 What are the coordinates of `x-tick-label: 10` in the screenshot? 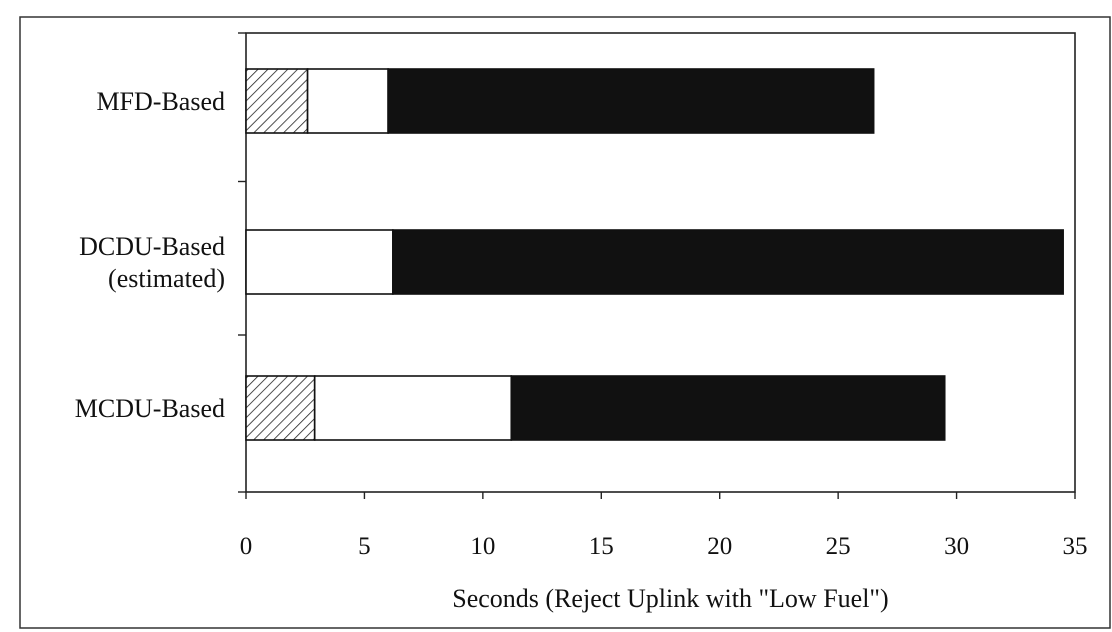 It's located at (482, 546).